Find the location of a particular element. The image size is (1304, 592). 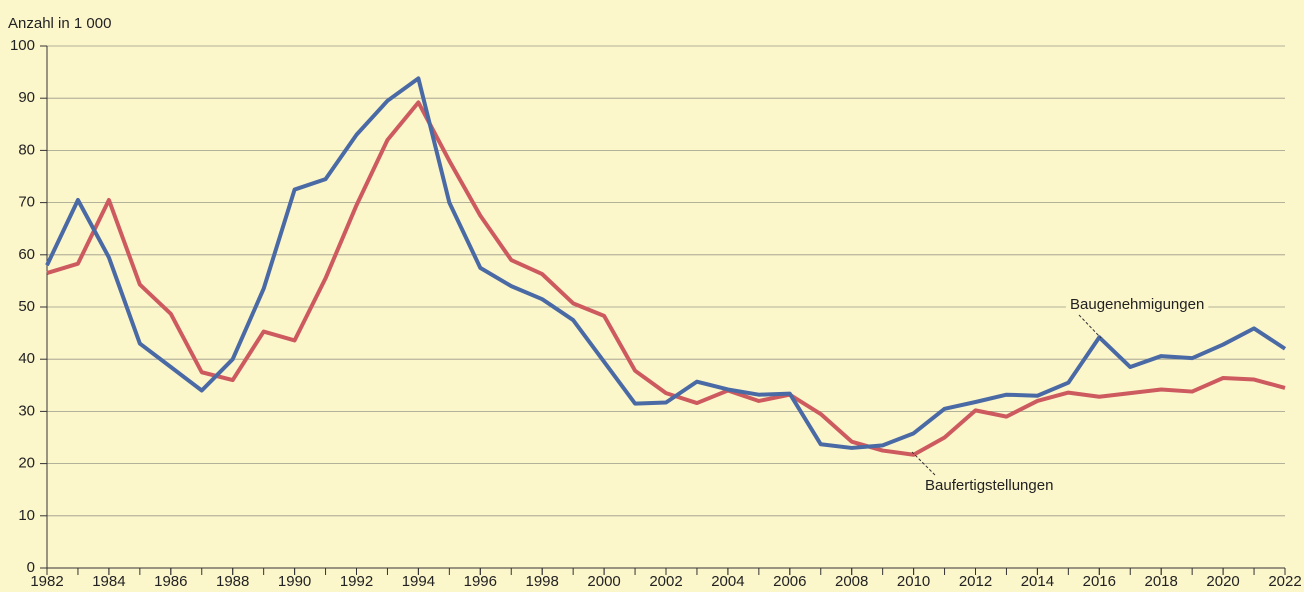

x-tick-label: 2014 is located at coordinates (1037, 581).